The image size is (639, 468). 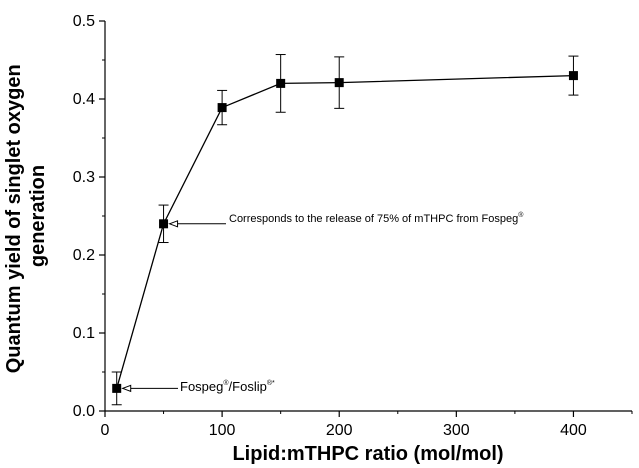 I want to click on annotation-fospeg-foslip: Fospeg®/Foslip®*, so click(x=227, y=386).